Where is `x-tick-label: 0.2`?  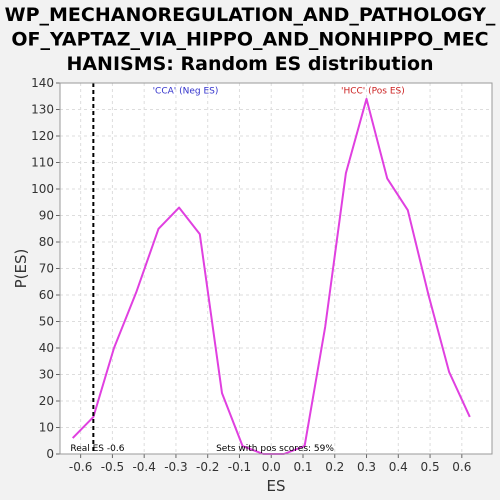 x-tick-label: 0.2 is located at coordinates (334, 467).